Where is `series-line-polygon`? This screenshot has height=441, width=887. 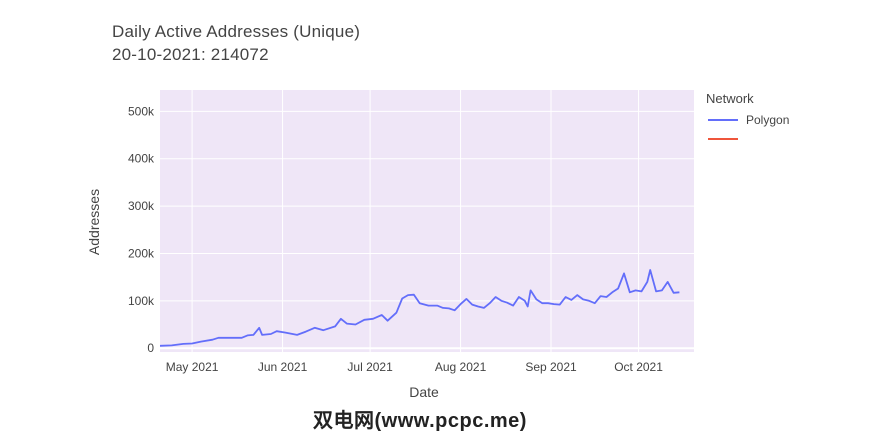
series-line-polygon is located at coordinates (419, 308).